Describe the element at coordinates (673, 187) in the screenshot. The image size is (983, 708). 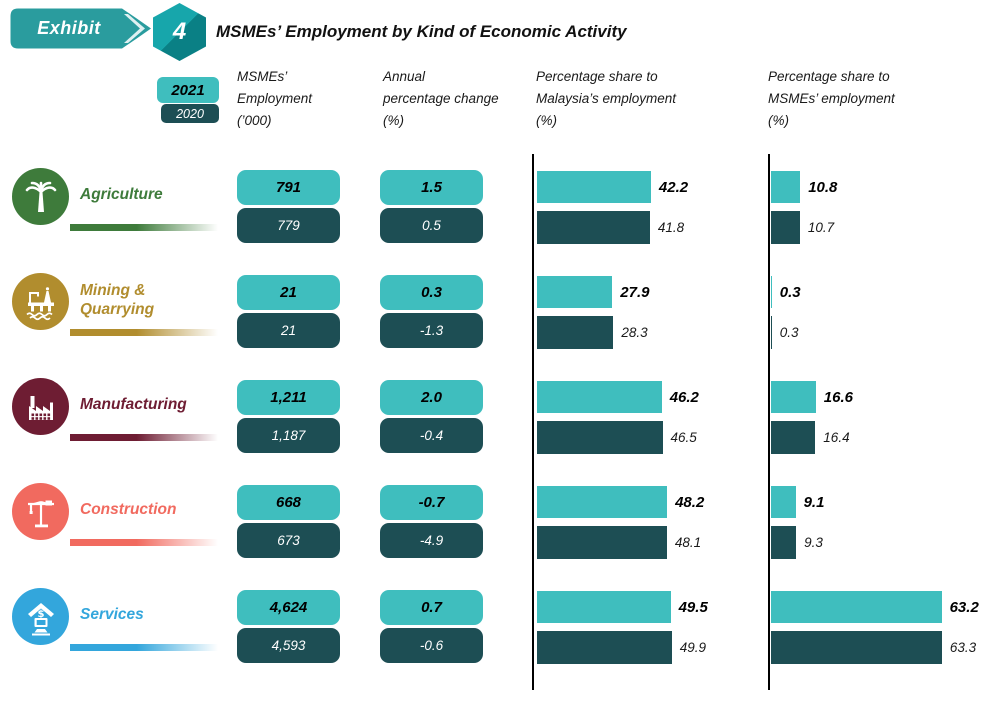
I see `malaysia-share-label-2021: 42.2` at that location.